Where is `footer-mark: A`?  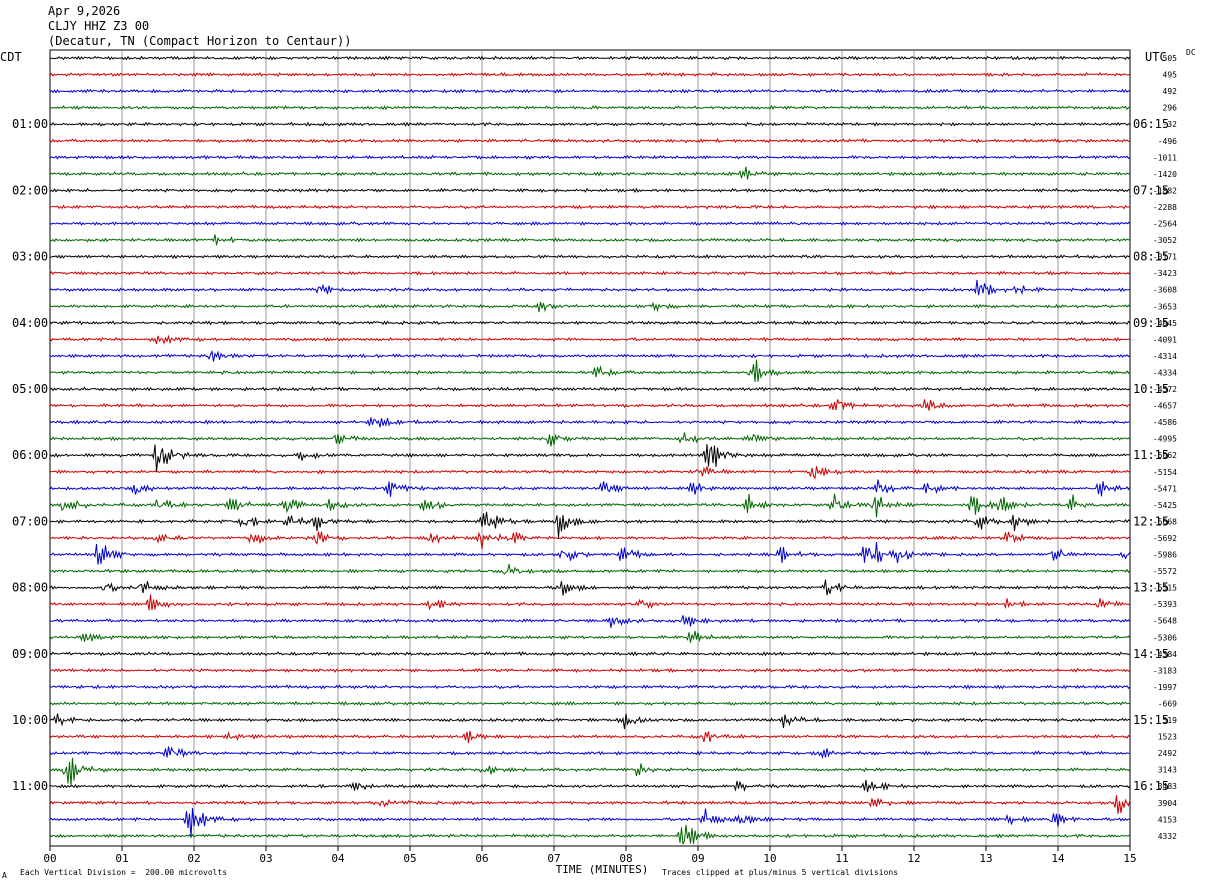 footer-mark: A is located at coordinates (4, 875).